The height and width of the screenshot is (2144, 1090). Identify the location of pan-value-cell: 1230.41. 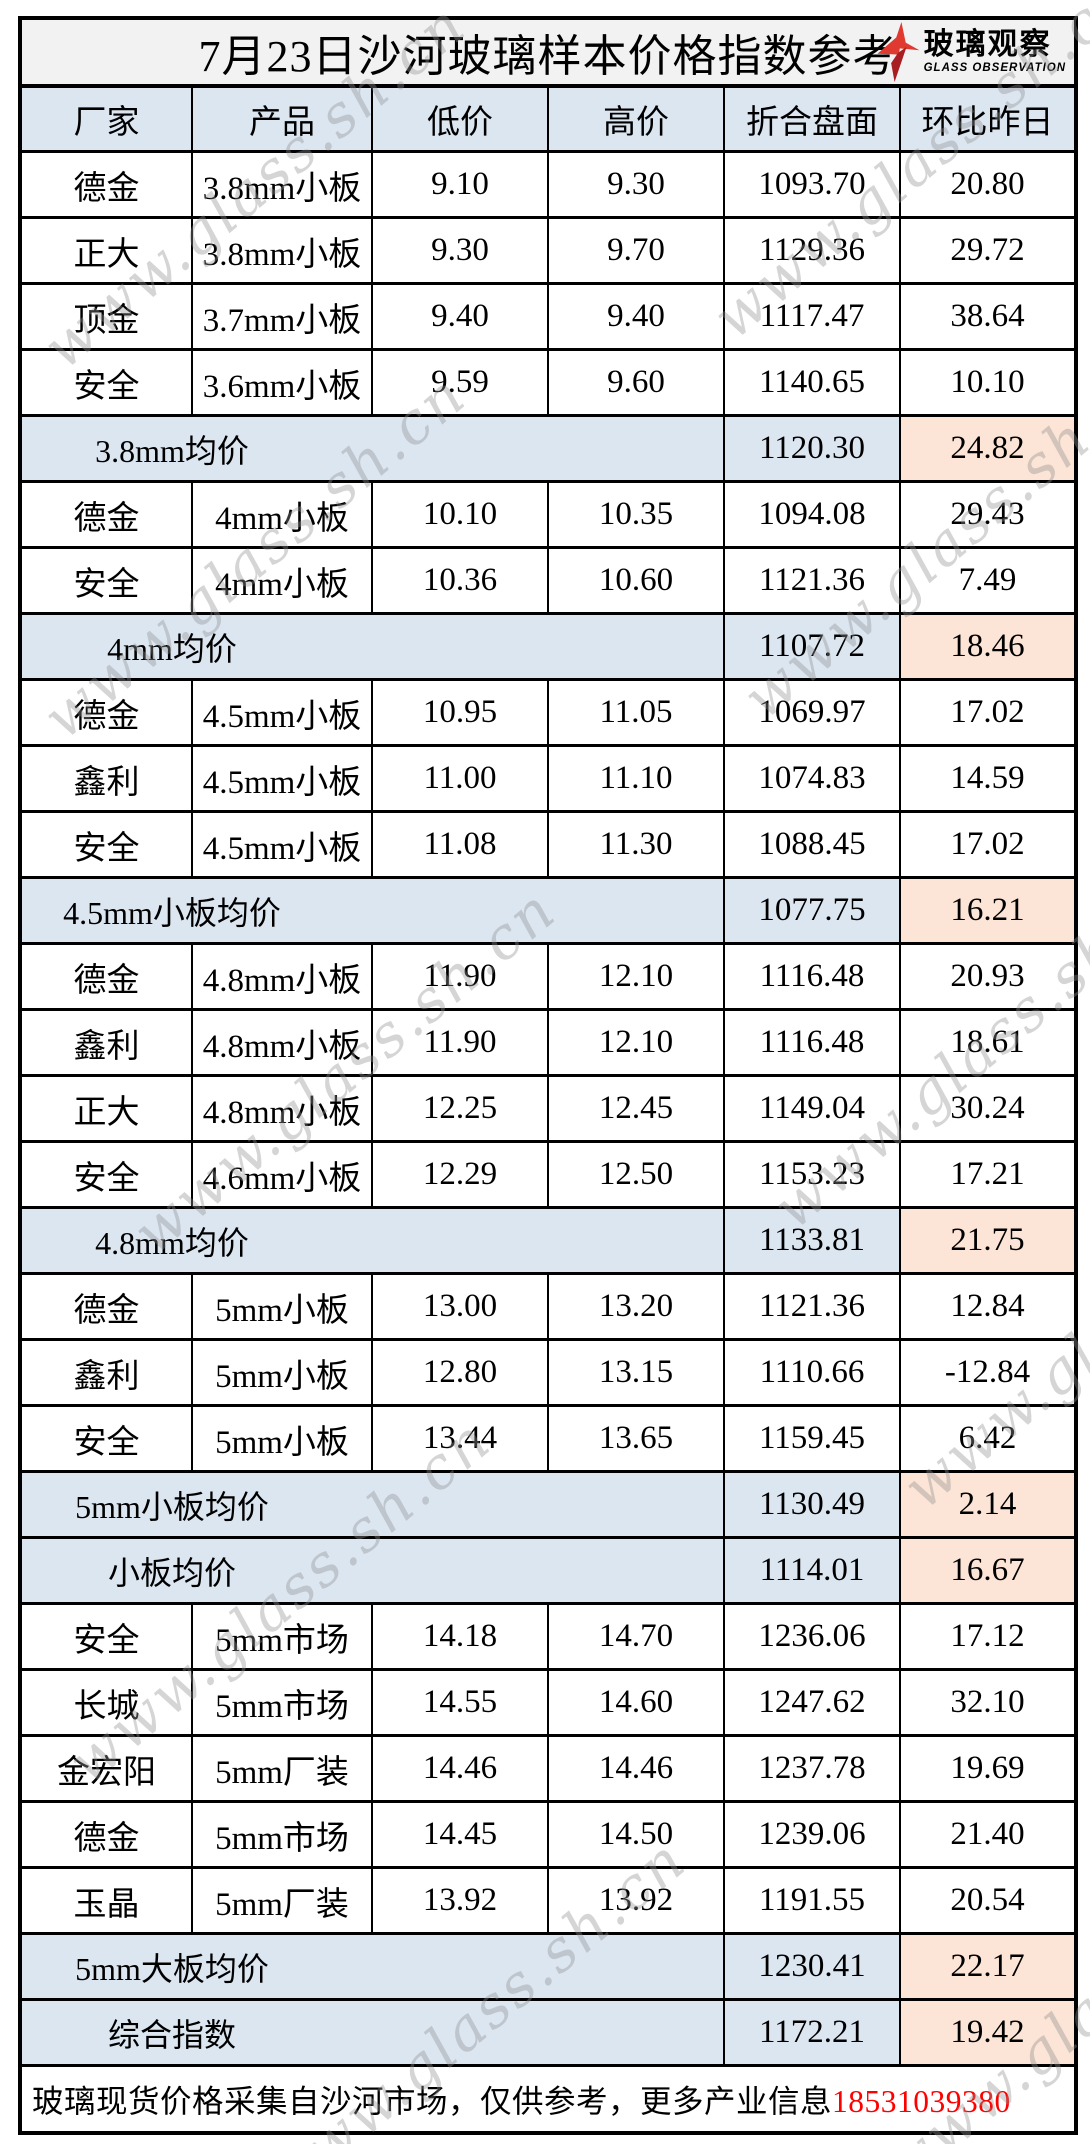
(812, 1966).